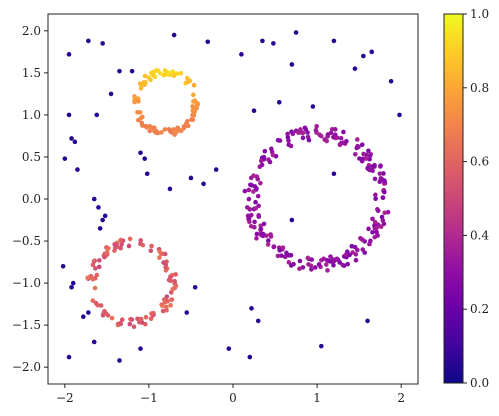  Describe the element at coordinates (479, 383) in the screenshot. I see `colorbar-tick-label: 0.0` at that location.